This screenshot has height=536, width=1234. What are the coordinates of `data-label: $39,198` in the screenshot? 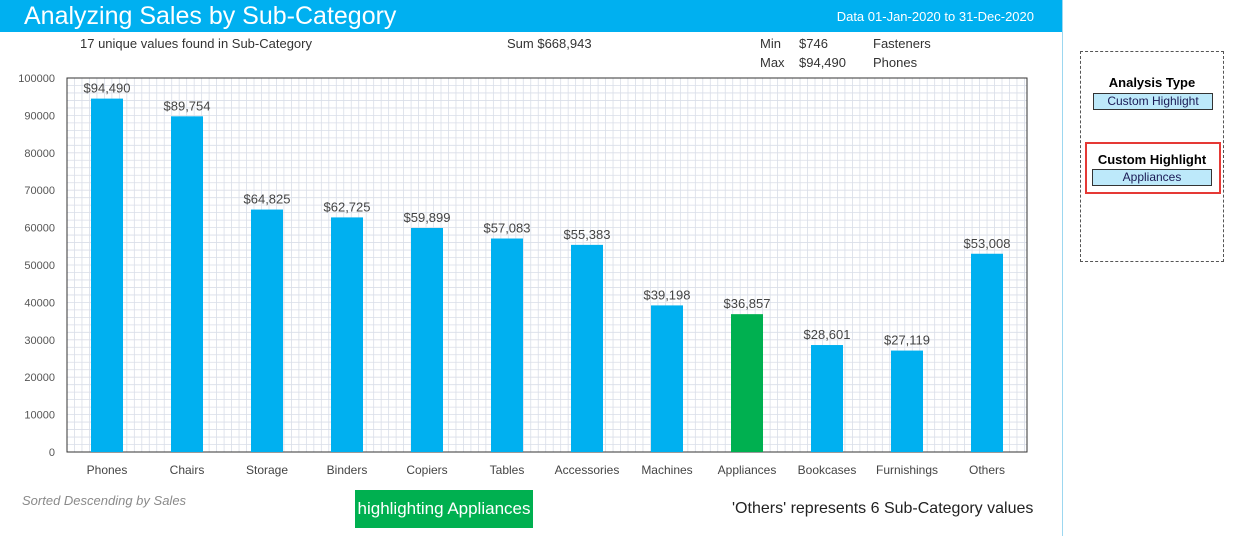 It's located at (667, 294).